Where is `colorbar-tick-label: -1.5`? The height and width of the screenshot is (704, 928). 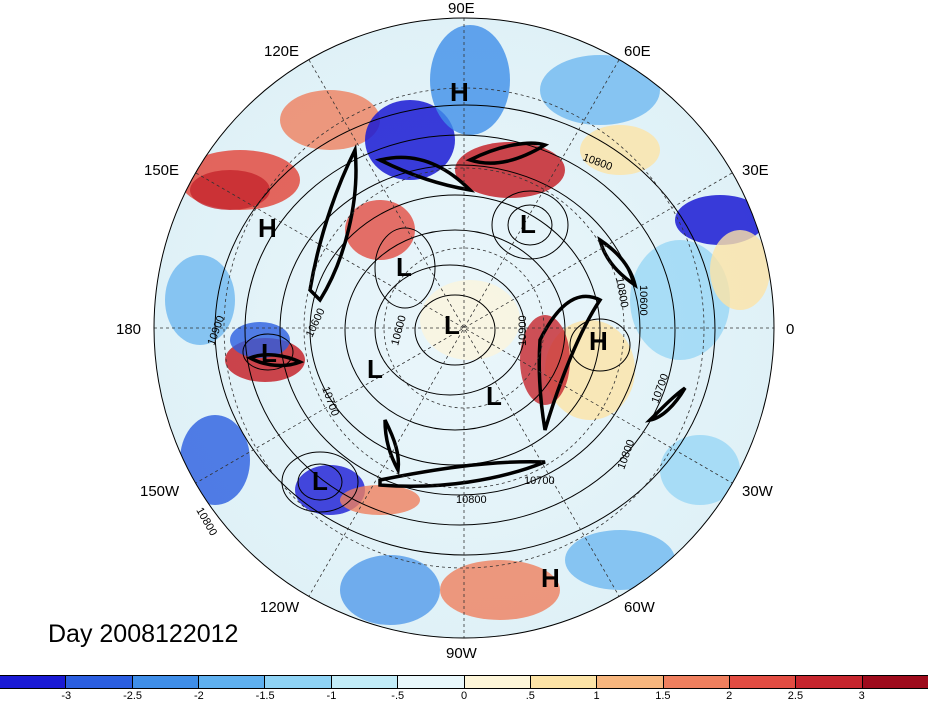 colorbar-tick-label: -1.5 is located at coordinates (265, 696).